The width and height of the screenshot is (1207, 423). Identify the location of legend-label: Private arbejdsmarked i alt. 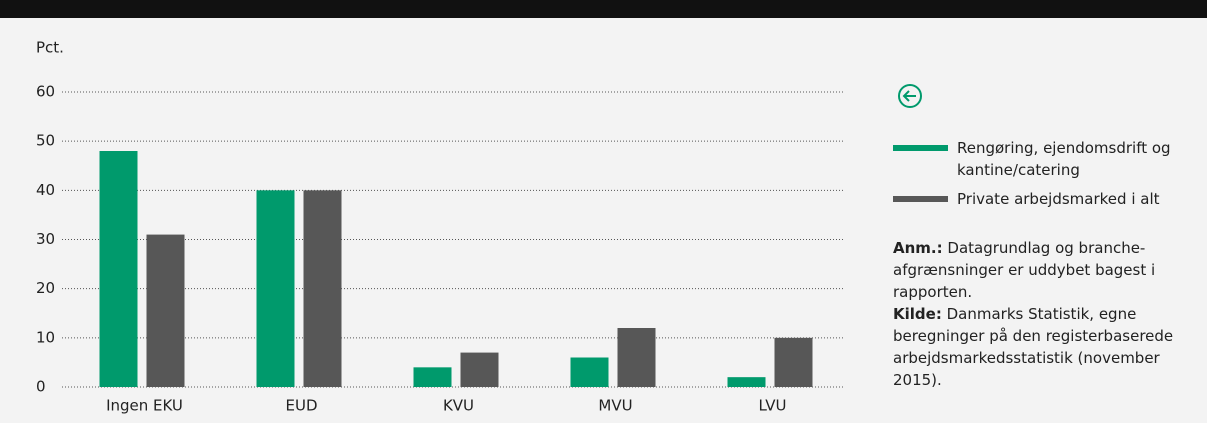
(1058, 199).